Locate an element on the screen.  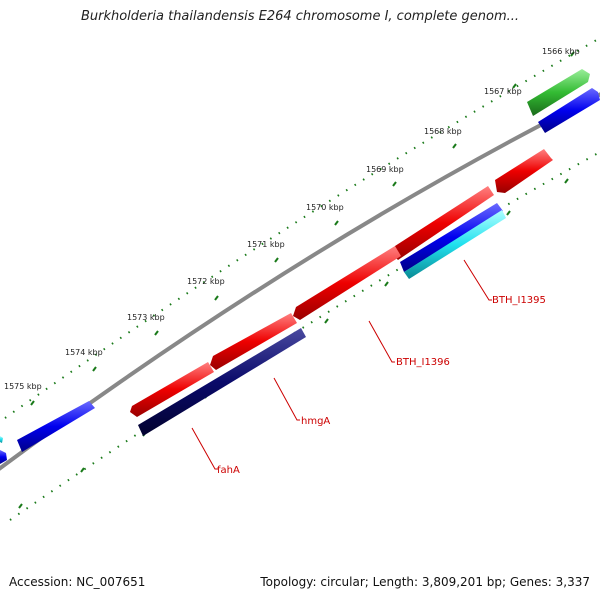
kbp-label-1573: 1573 kbp is located at coordinates (146, 317).